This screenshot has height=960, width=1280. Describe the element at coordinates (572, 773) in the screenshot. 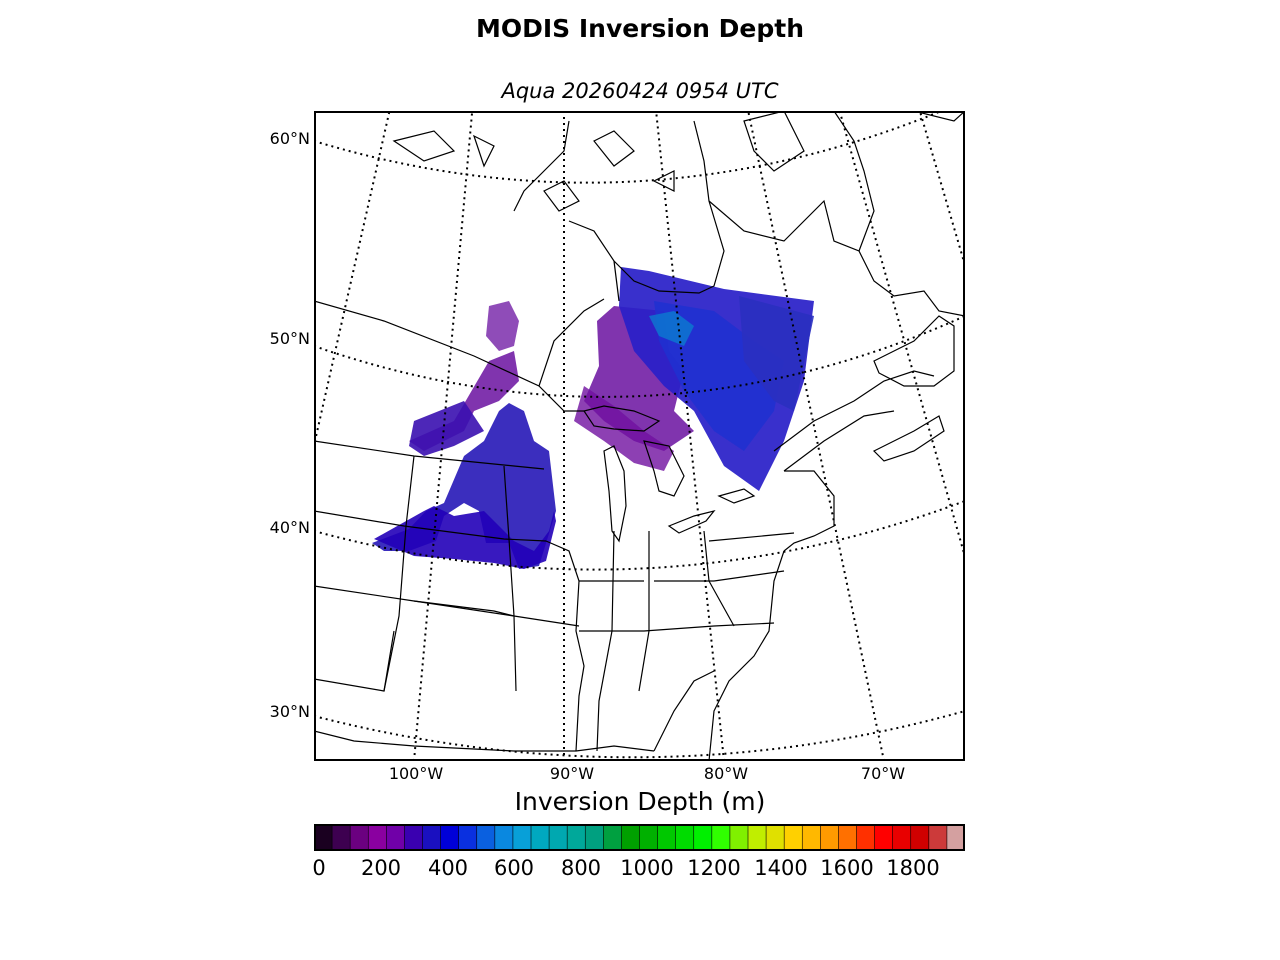

I see `lon-label-90w: 90°W` at that location.